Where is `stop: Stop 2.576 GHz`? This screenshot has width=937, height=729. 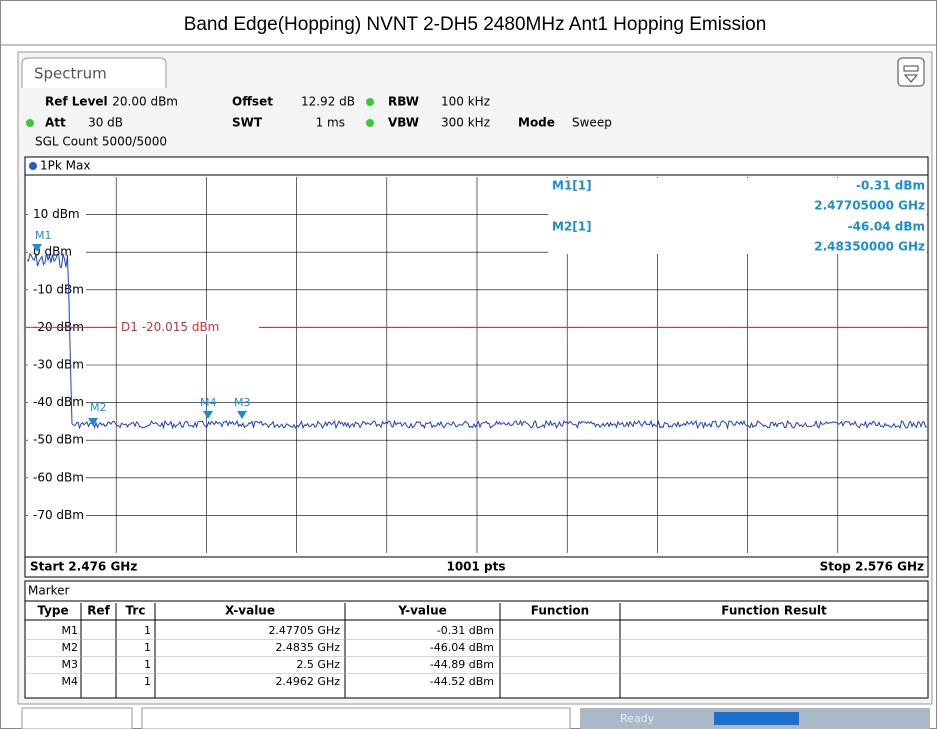 stop: Stop 2.576 GHz is located at coordinates (872, 567).